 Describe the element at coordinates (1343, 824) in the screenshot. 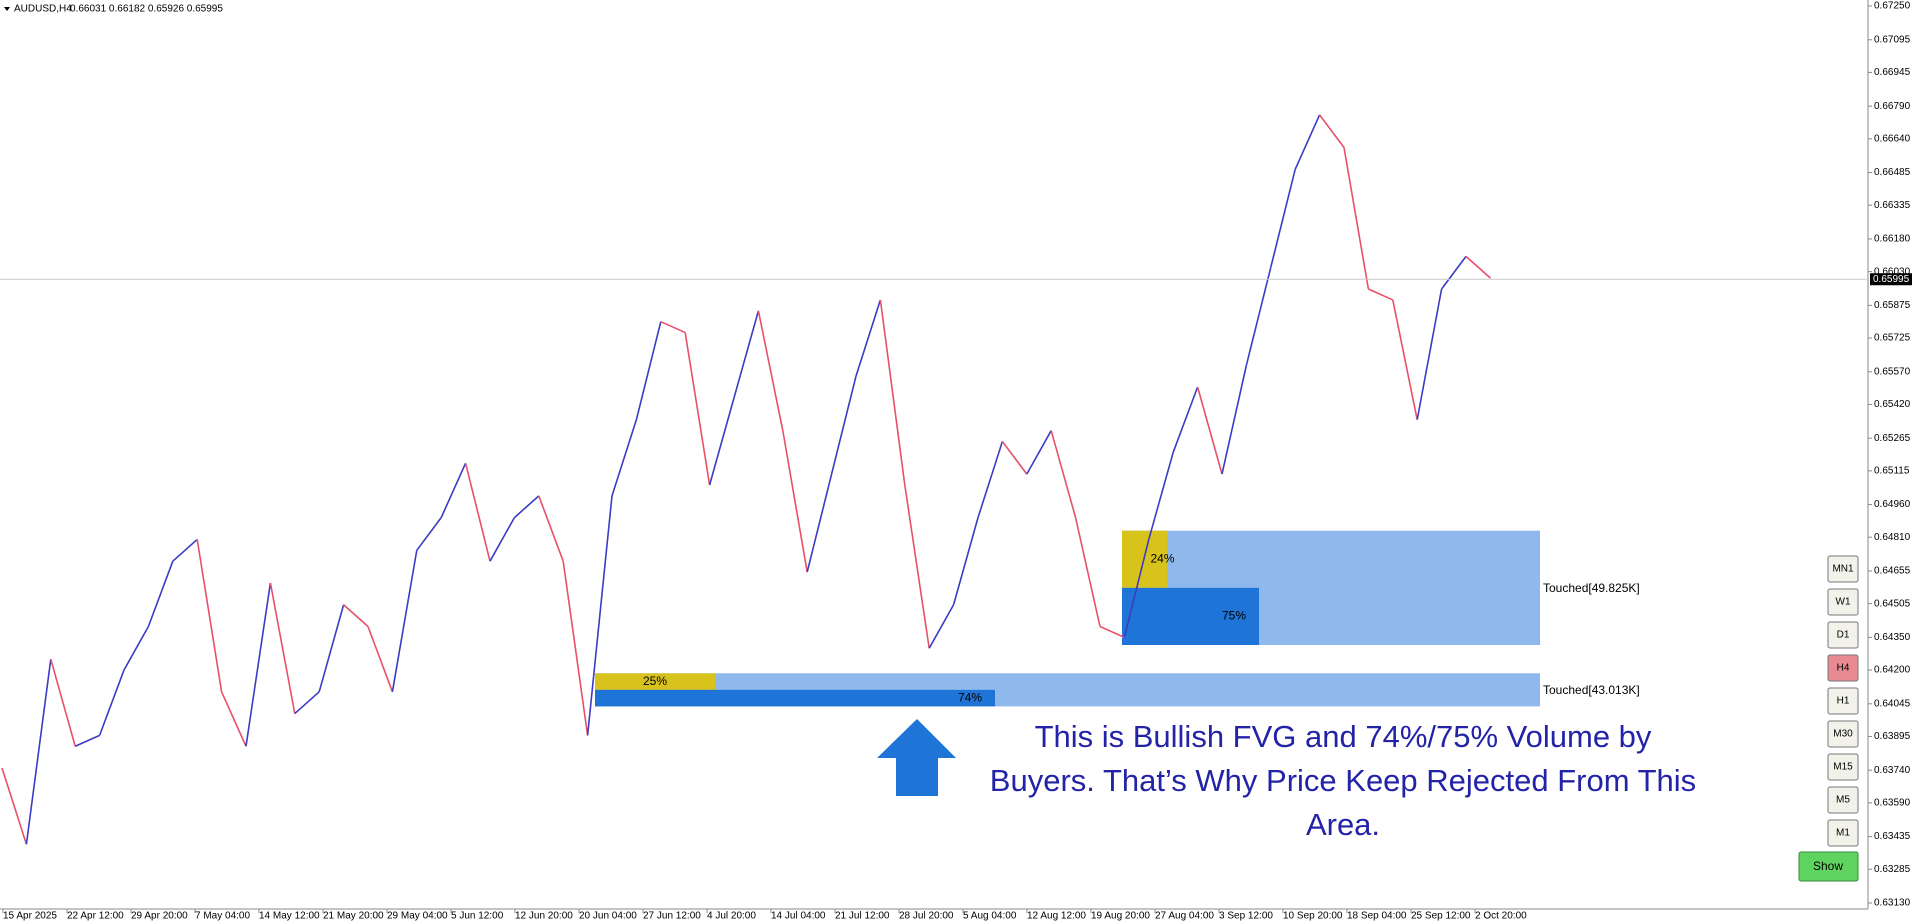

I see `annotation: Area.` at that location.